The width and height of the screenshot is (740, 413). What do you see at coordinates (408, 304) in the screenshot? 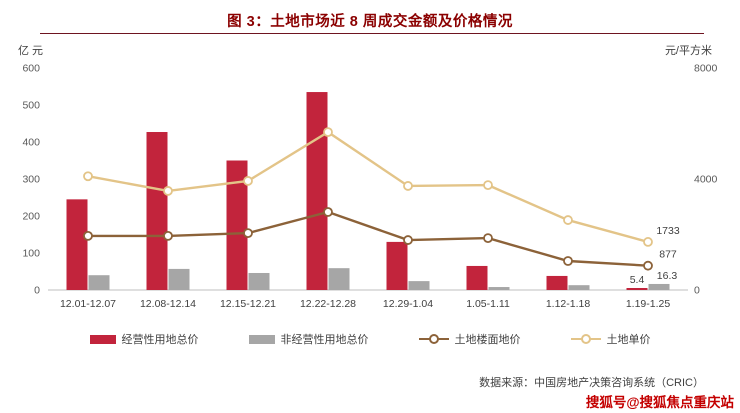
I see `x-category-label: 12.29-1.04` at bounding box center [408, 304].